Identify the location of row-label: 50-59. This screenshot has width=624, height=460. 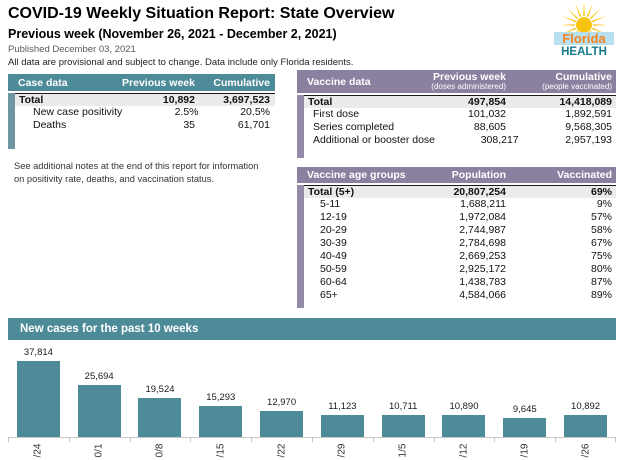
(333, 269).